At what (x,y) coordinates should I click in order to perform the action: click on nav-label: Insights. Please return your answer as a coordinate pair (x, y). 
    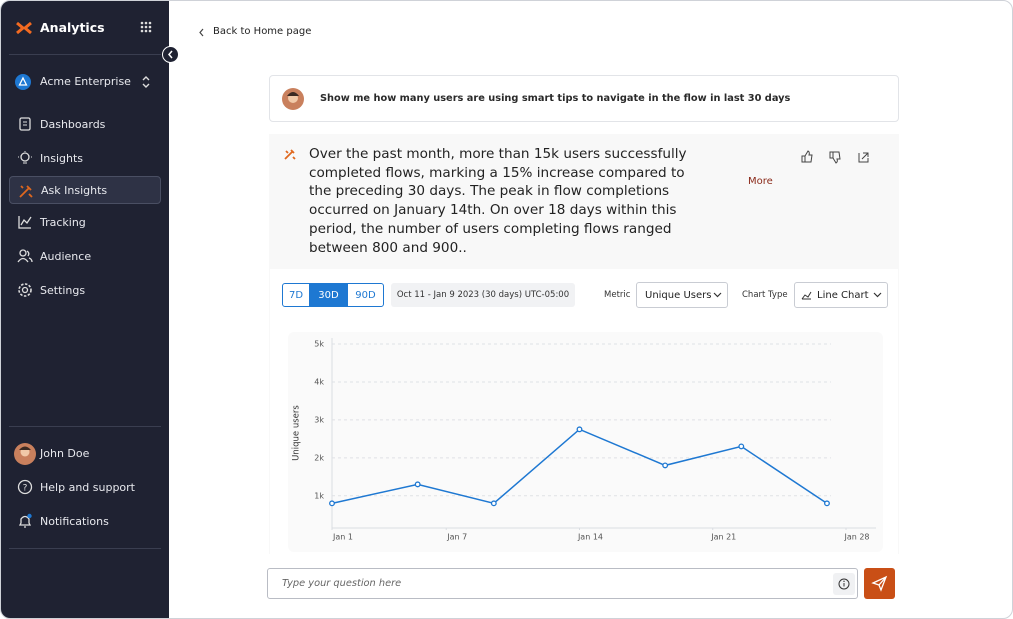
    Looking at the image, I should click on (62, 158).